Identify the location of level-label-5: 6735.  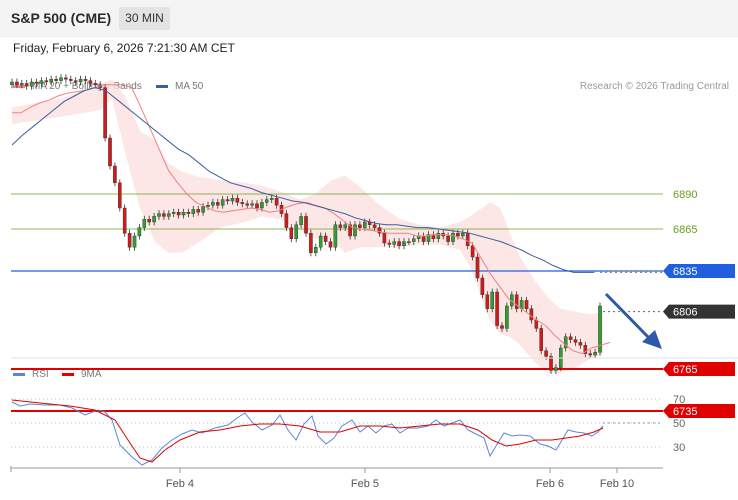
(685, 412).